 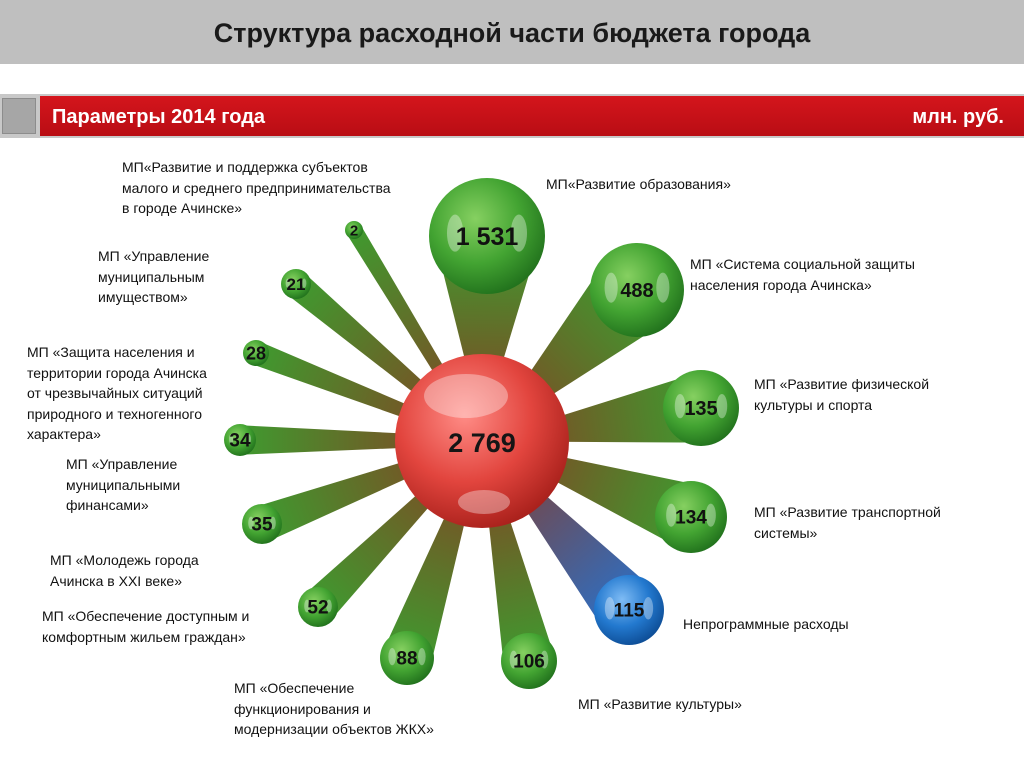 I want to click on bubble-value-0: 1 531, so click(x=487, y=237).